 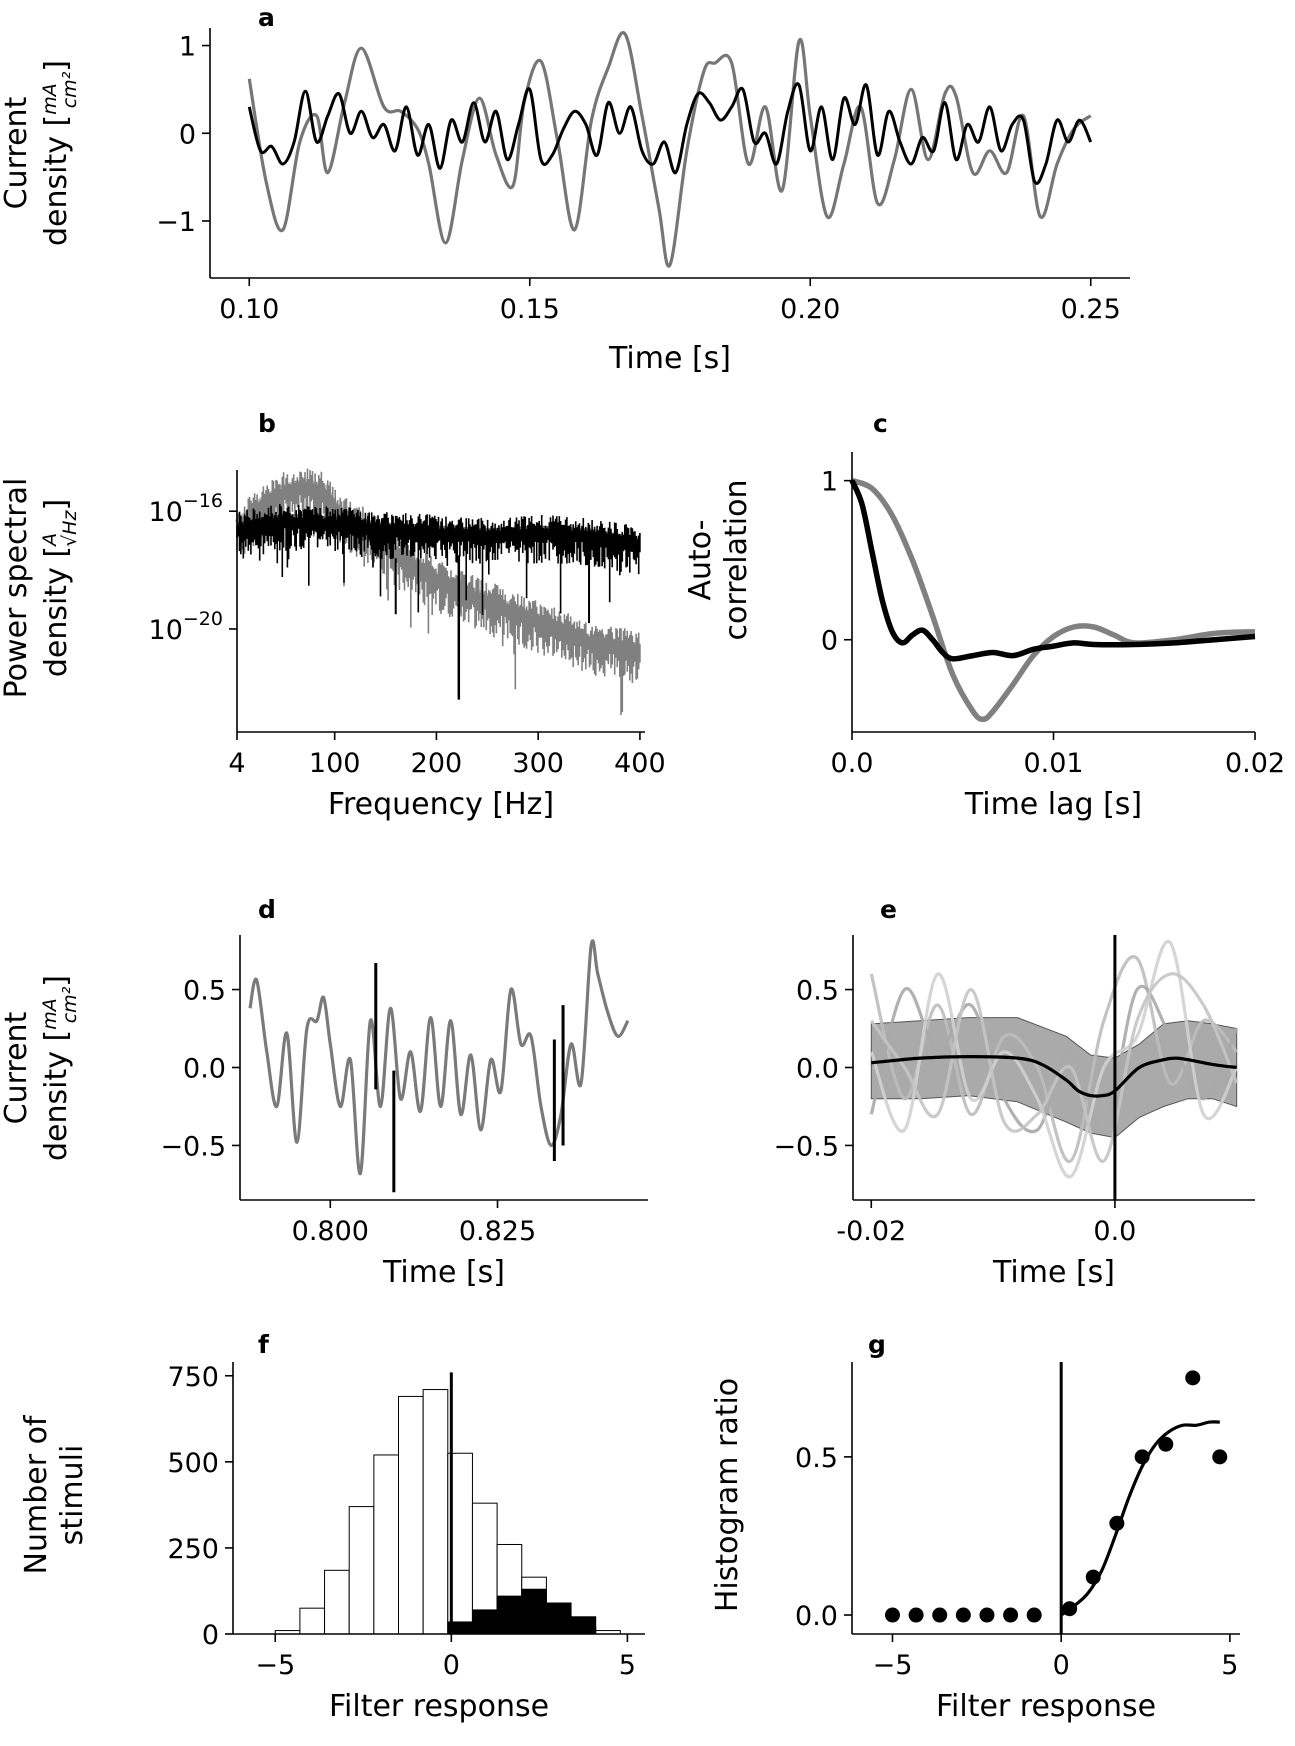 What do you see at coordinates (17, 152) in the screenshot?
I see `panel-a-l1-y-label-line-0: Current` at bounding box center [17, 152].